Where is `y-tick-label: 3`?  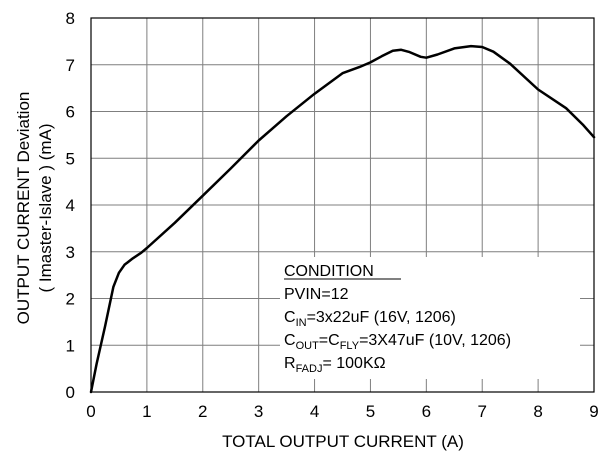 y-tick-label: 3 is located at coordinates (70, 252).